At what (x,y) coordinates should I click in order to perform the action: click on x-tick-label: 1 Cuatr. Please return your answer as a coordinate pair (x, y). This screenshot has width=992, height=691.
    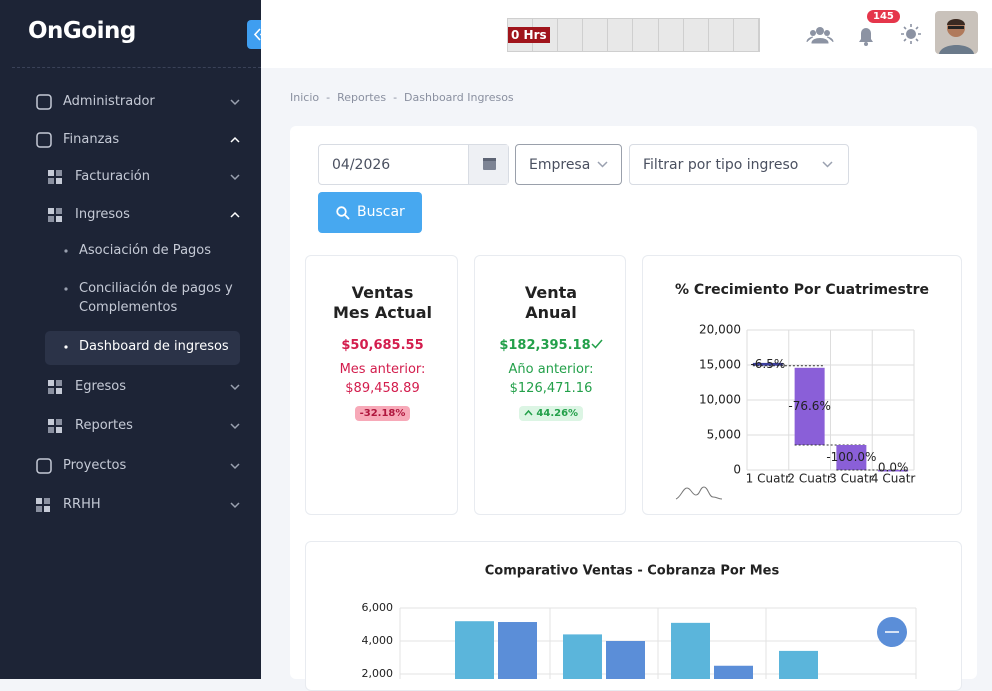
    Looking at the image, I should click on (768, 479).